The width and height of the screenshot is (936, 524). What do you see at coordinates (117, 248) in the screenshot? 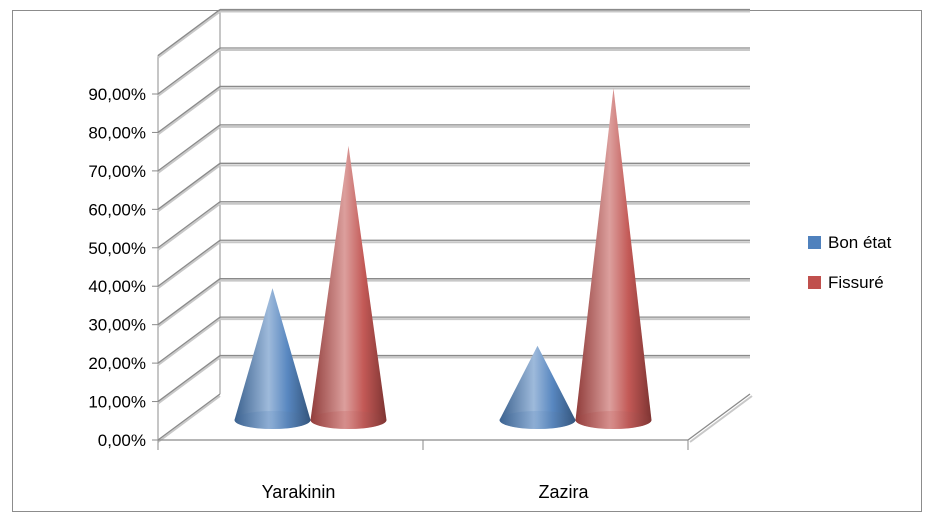
I see `y-tick-label: 50,00%` at bounding box center [117, 248].